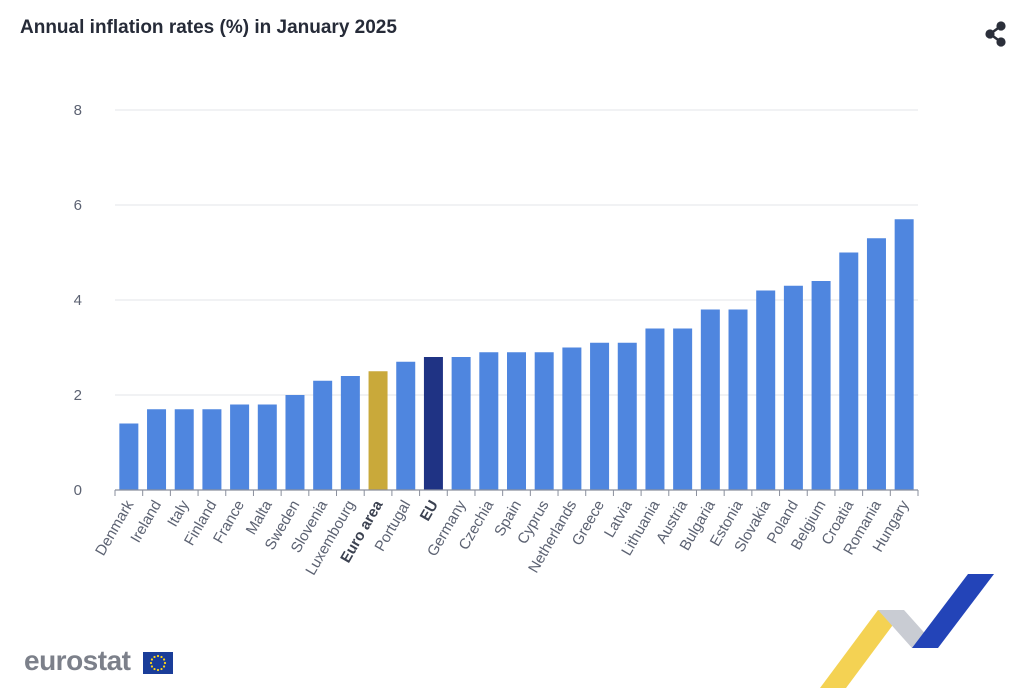 The image size is (1024, 695). Describe the element at coordinates (429, 511) in the screenshot. I see `x-category-label: EU` at that location.